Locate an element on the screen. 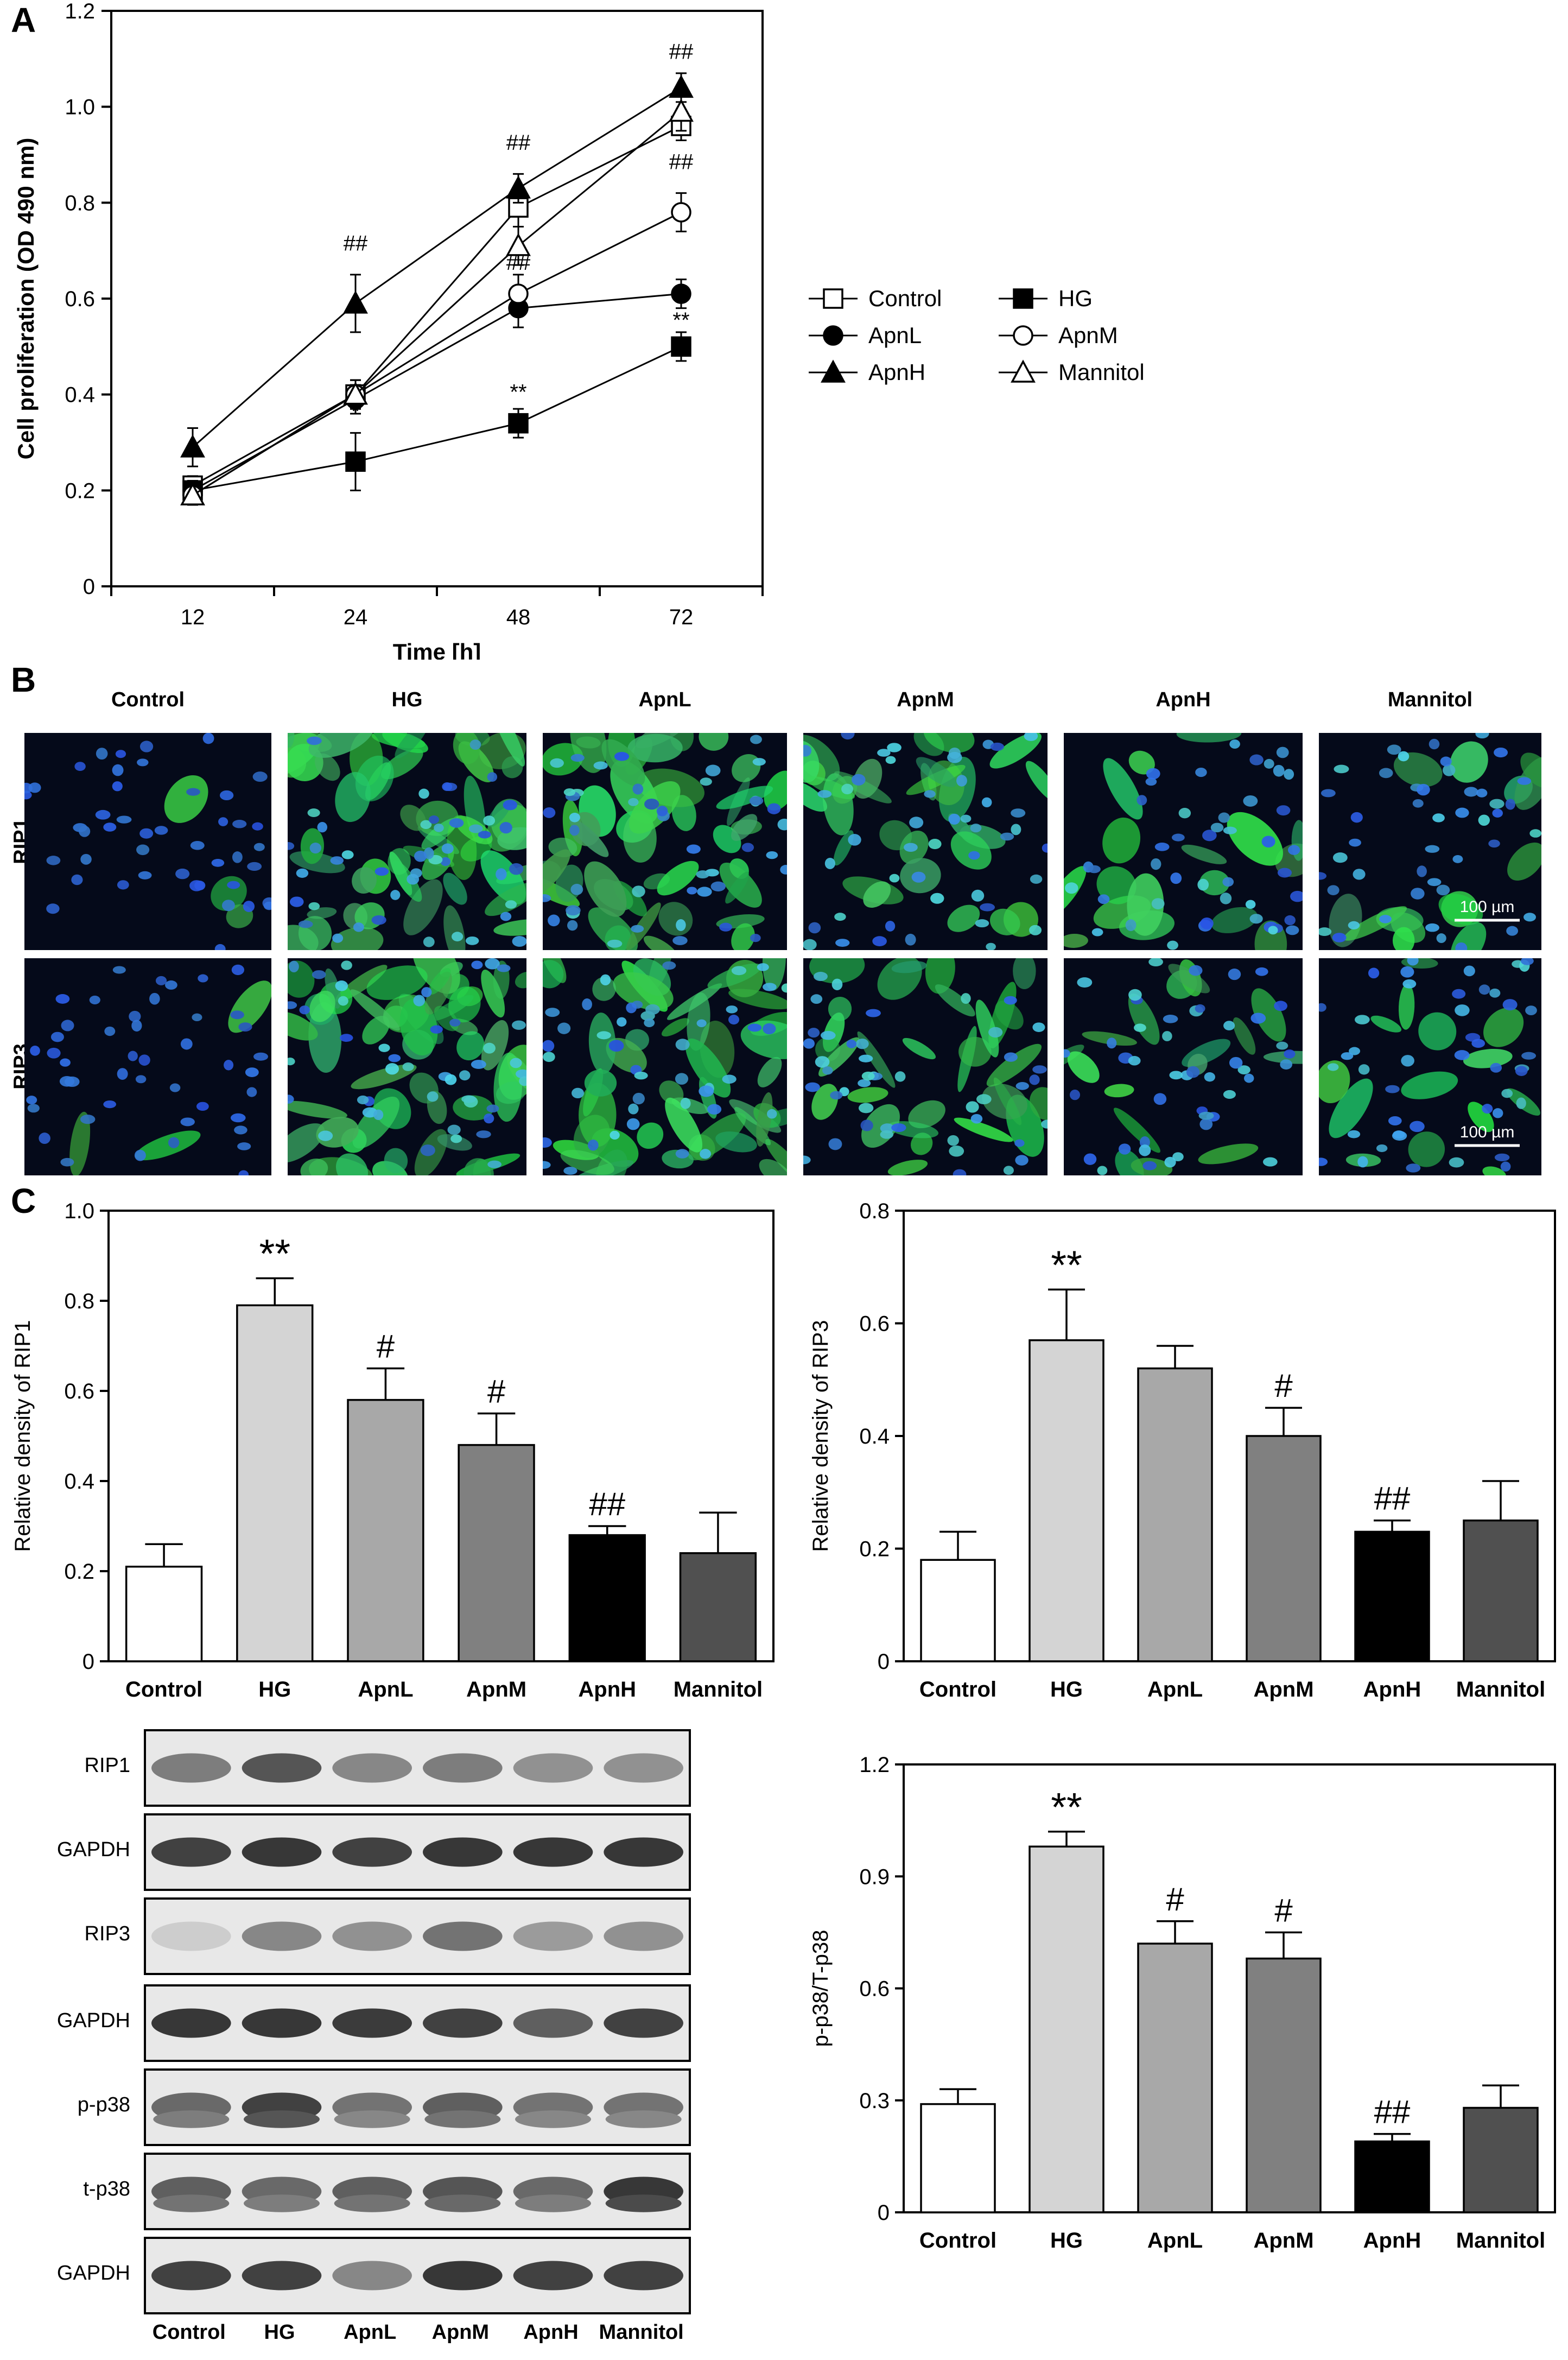 Image resolution: width=1568 pixels, height=2360 pixels. blot-row-label: RIP1 is located at coordinates (107, 1765).